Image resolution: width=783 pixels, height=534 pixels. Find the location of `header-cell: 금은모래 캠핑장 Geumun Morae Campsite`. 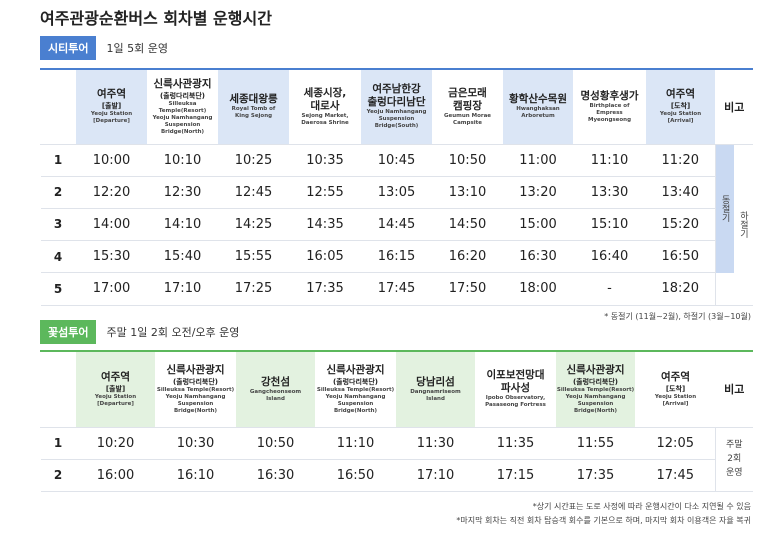

header-cell: 금은모래 캠핑장 Geumun Morae Campsite is located at coordinates (467, 107).